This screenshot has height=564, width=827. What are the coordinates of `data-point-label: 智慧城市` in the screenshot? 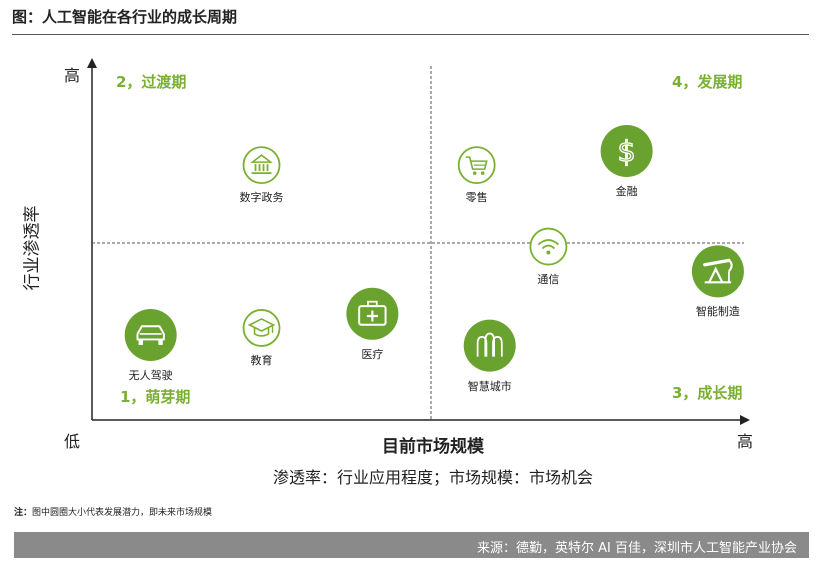 It's located at (489, 386).